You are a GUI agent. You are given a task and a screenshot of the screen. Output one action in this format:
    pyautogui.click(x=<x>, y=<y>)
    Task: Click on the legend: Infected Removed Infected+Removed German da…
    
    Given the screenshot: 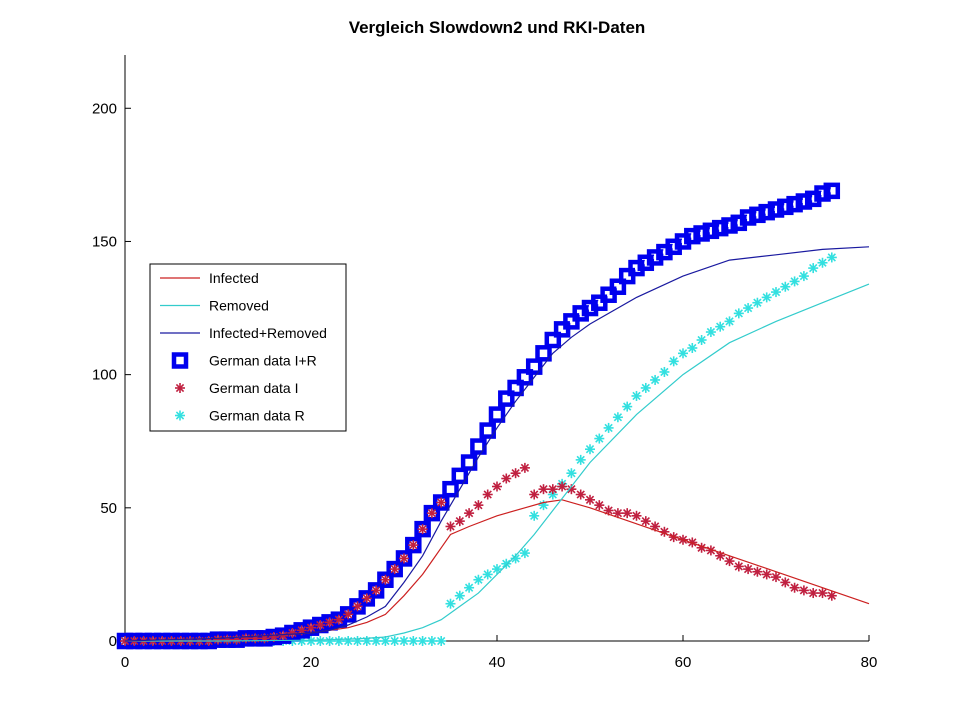 What is the action you would take?
    pyautogui.click(x=248, y=347)
    